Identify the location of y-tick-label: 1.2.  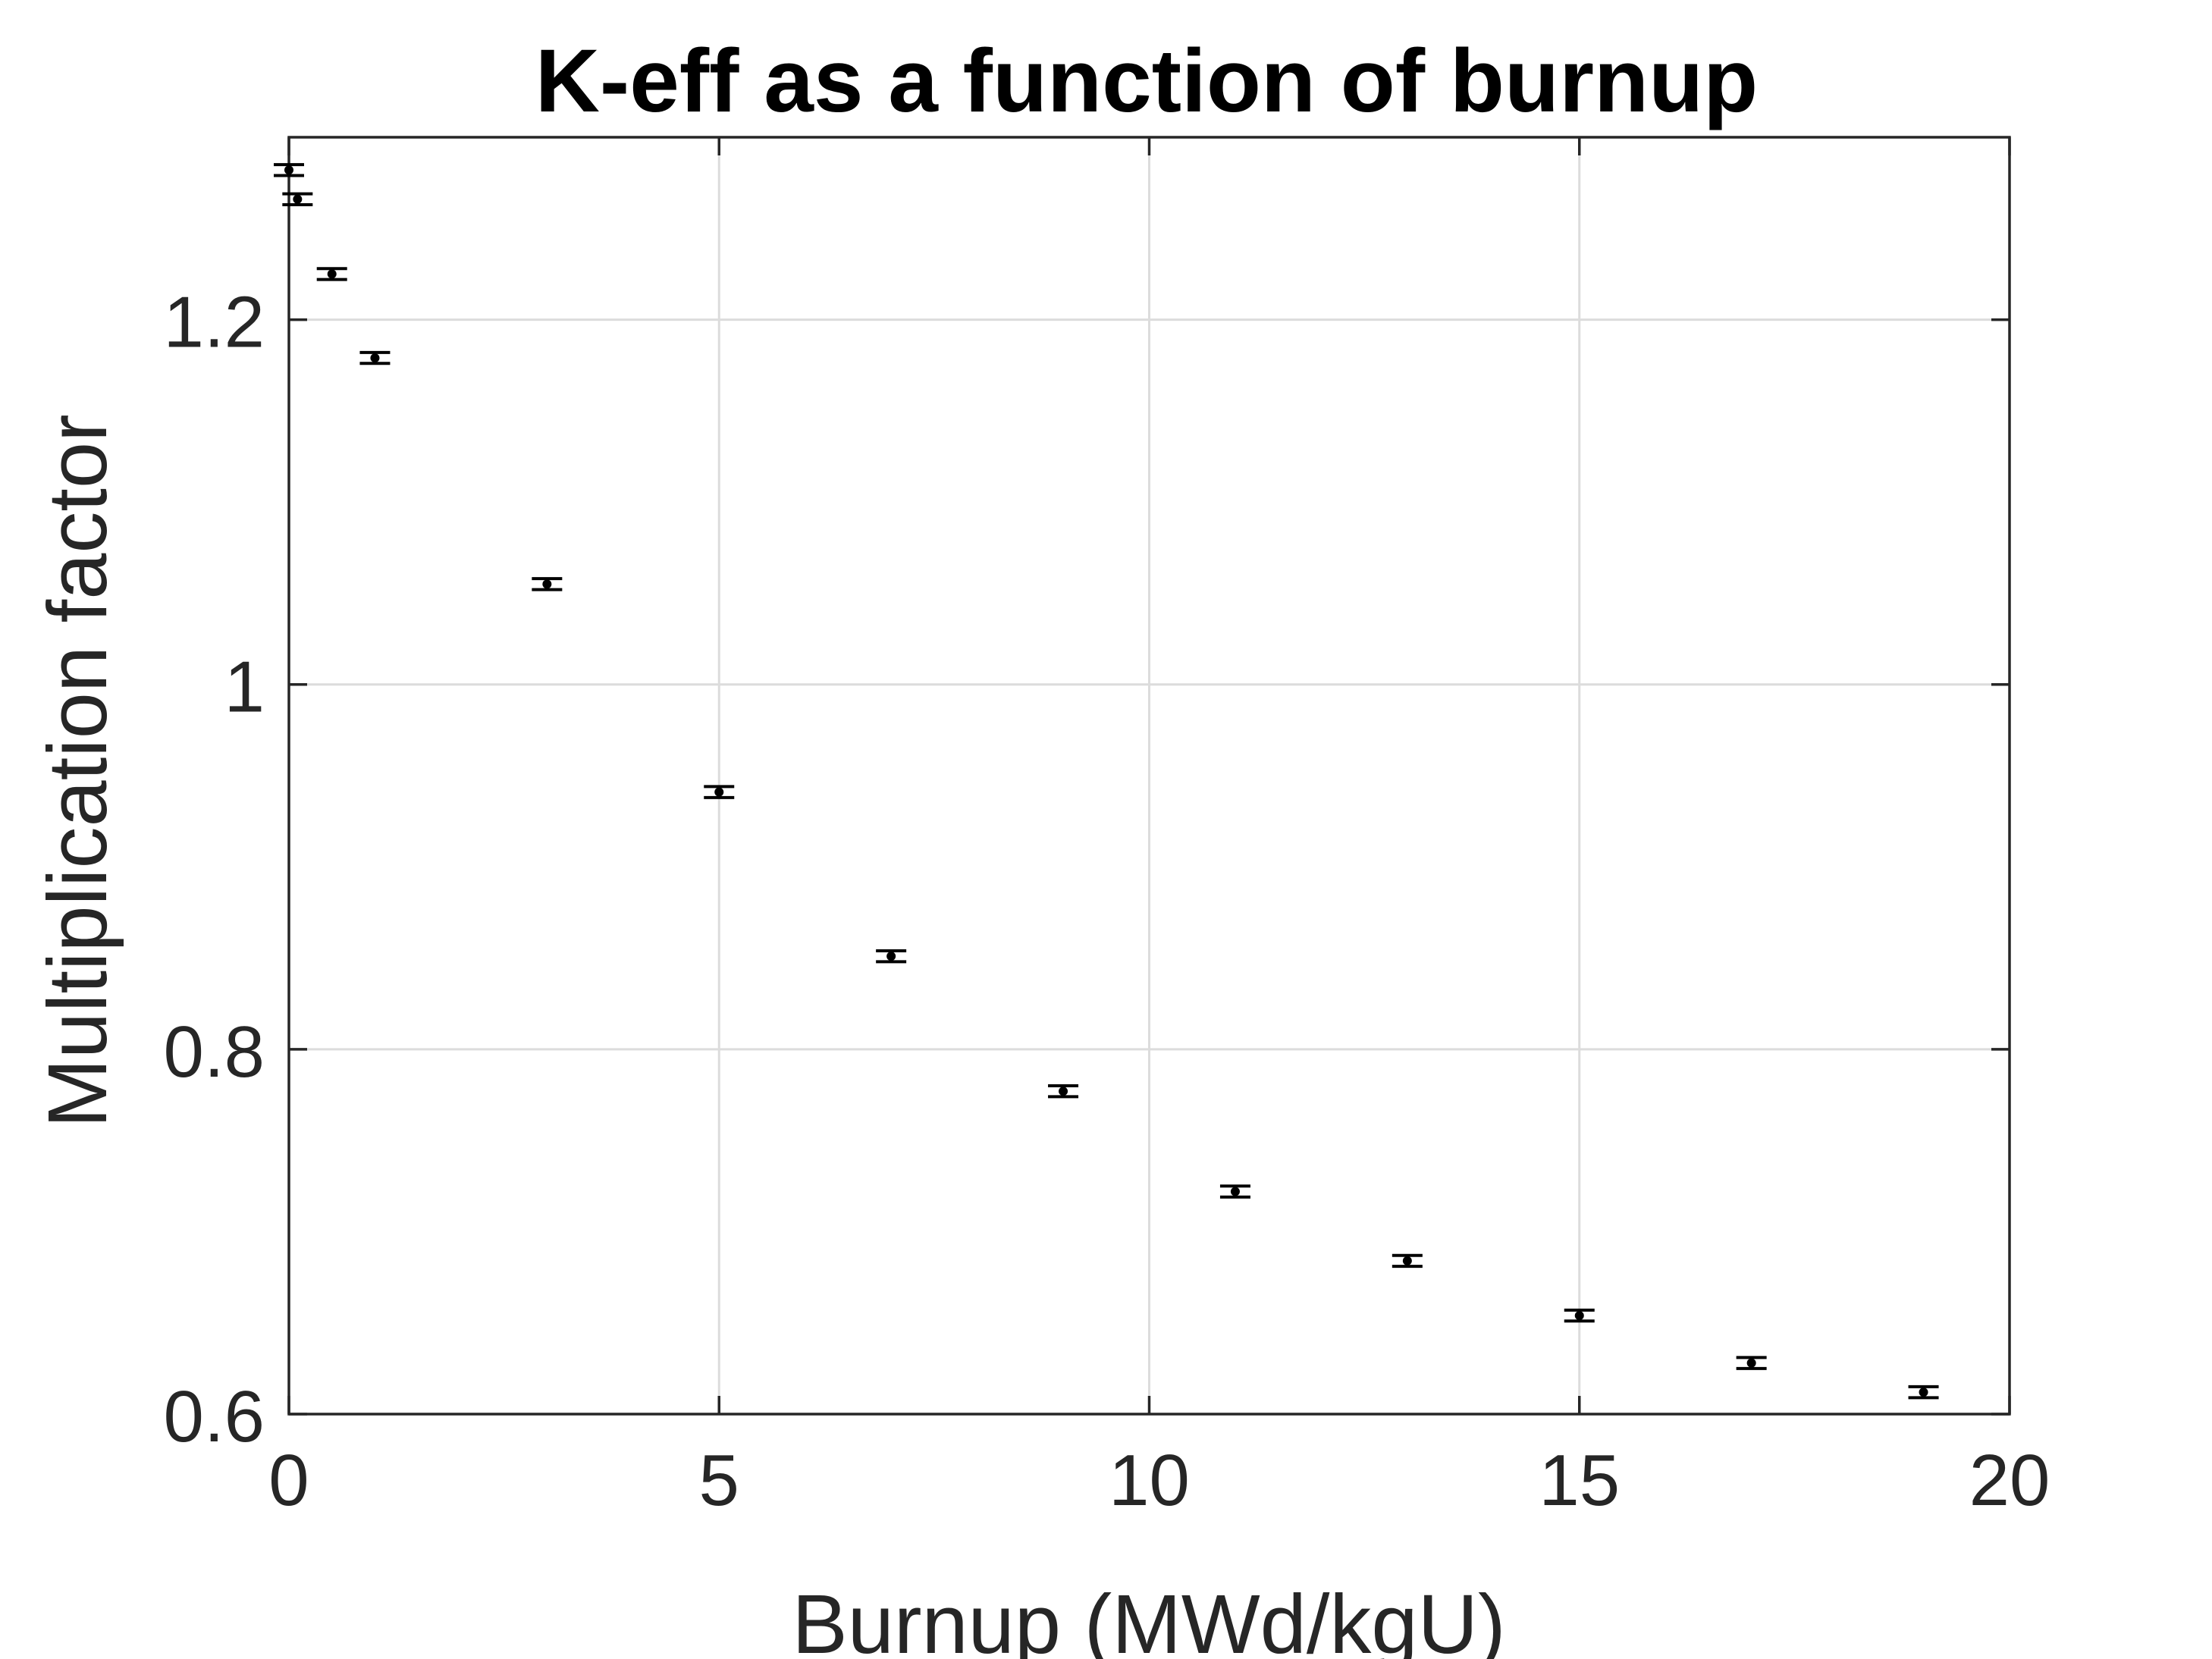
(215, 322).